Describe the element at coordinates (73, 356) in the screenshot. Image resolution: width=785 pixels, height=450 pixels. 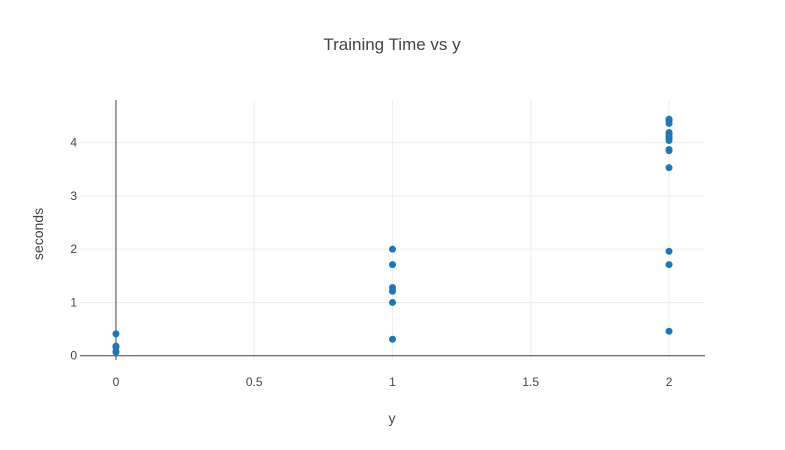
I see `y-tick-label: 0` at that location.